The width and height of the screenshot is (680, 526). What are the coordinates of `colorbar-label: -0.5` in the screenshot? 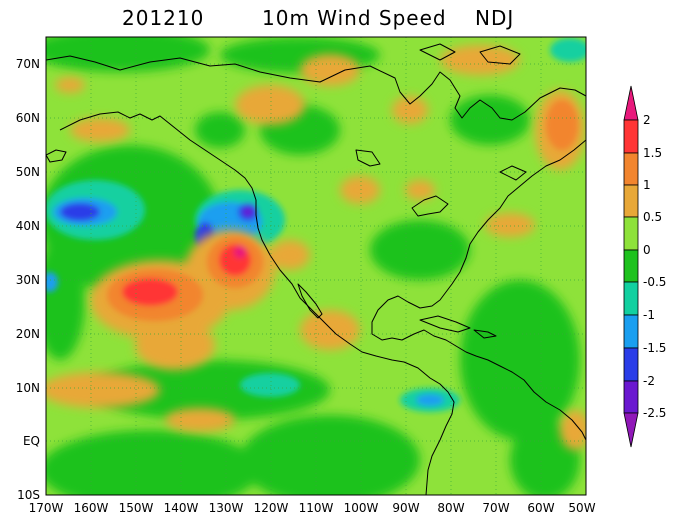 It's located at (654, 282).